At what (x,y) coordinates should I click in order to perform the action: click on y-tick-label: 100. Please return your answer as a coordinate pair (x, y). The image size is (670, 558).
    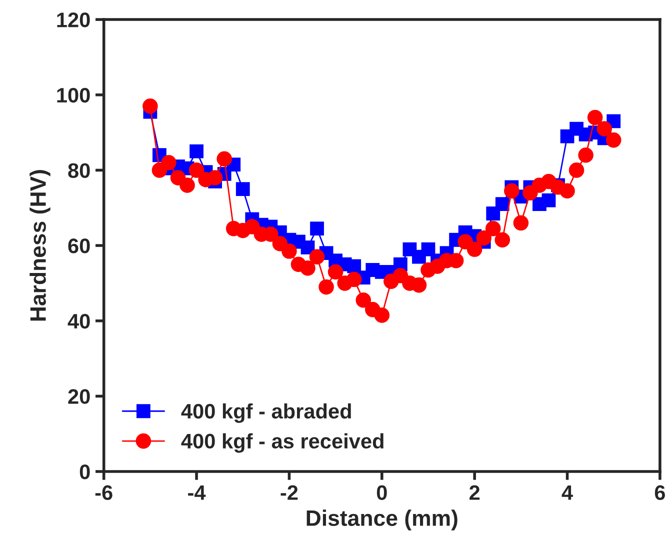
    Looking at the image, I should click on (73, 95).